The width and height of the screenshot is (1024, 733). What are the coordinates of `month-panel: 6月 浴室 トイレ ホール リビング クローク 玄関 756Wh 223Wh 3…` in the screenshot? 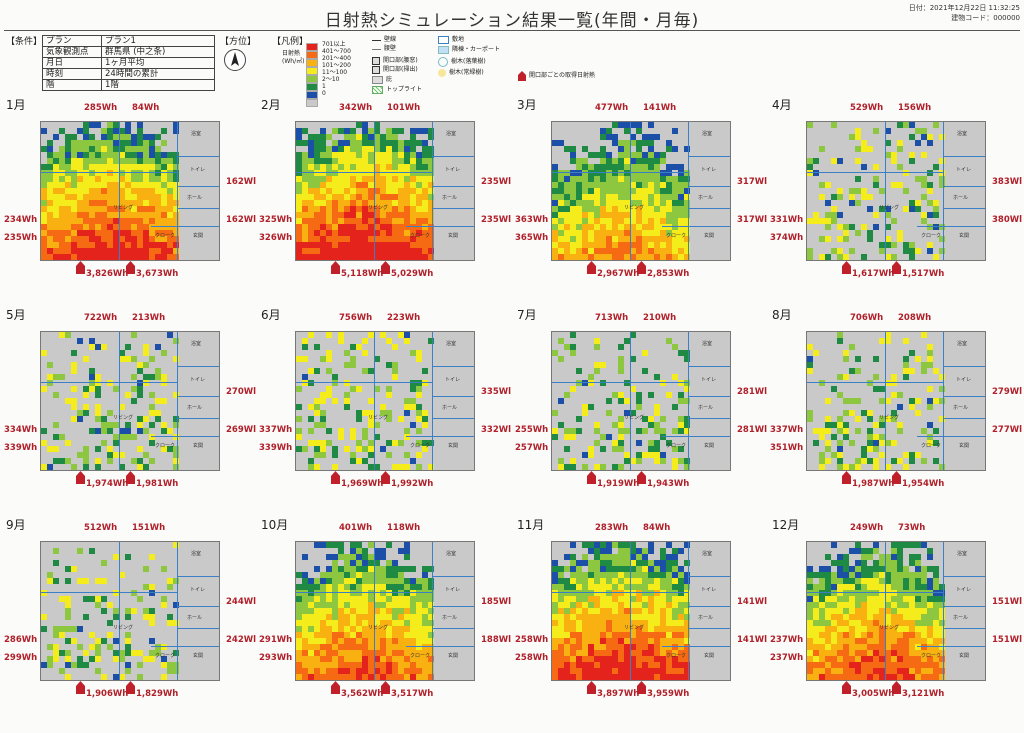 It's located at (384, 414).